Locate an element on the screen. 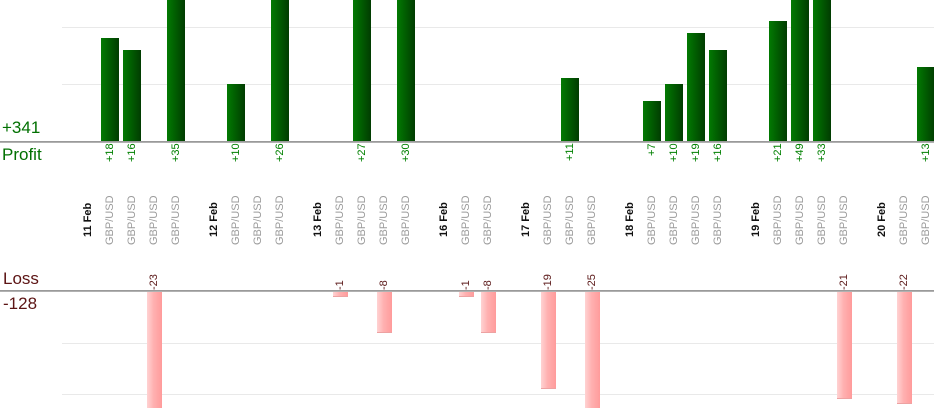 The image size is (934, 420). loss-value-label: -22 is located at coordinates (904, 282).